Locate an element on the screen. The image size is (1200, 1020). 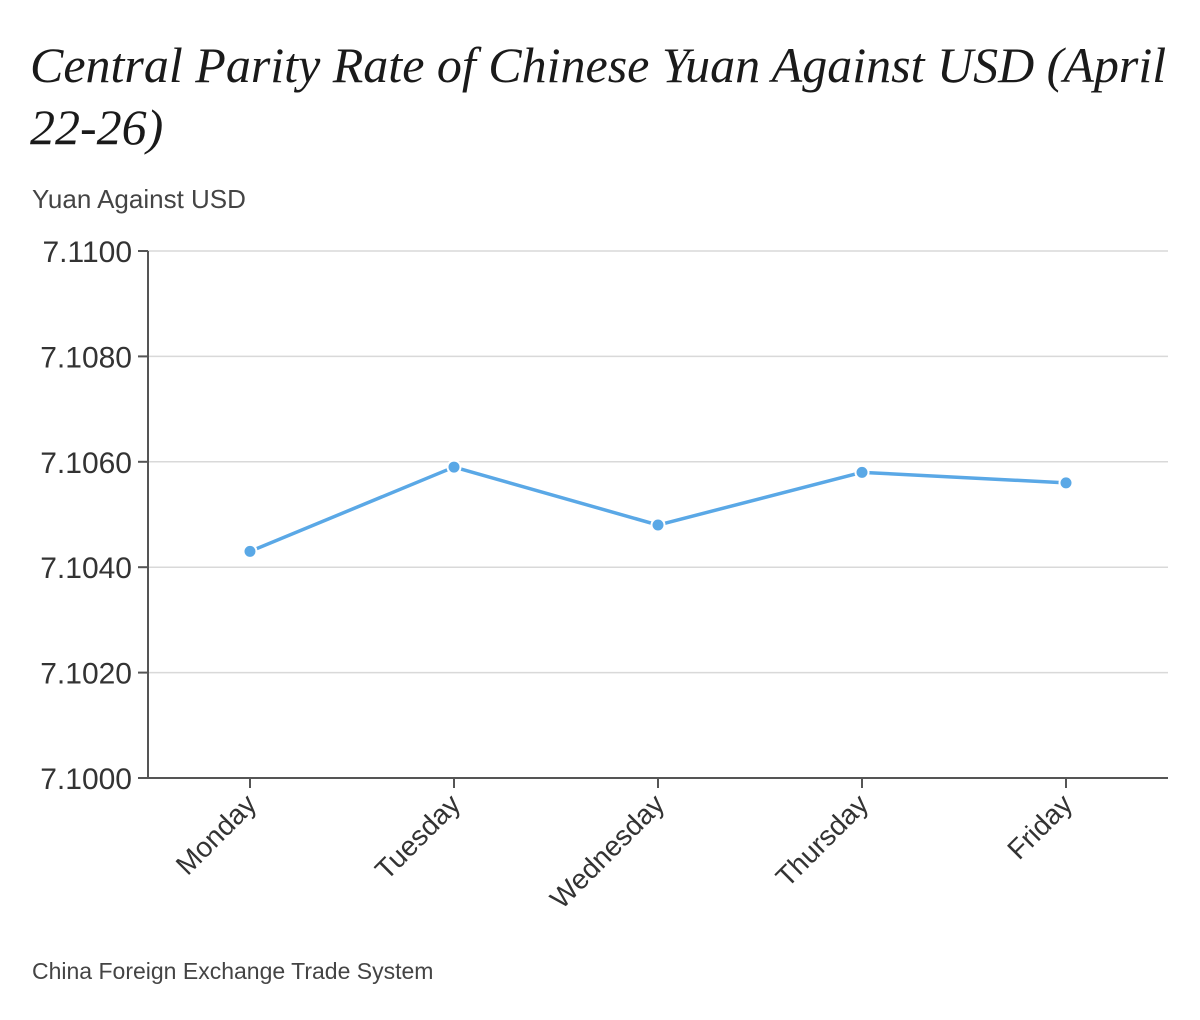
x-axis-ticks: Monday Tuesday Wednesday Thursday Friday is located at coordinates (624, 846).